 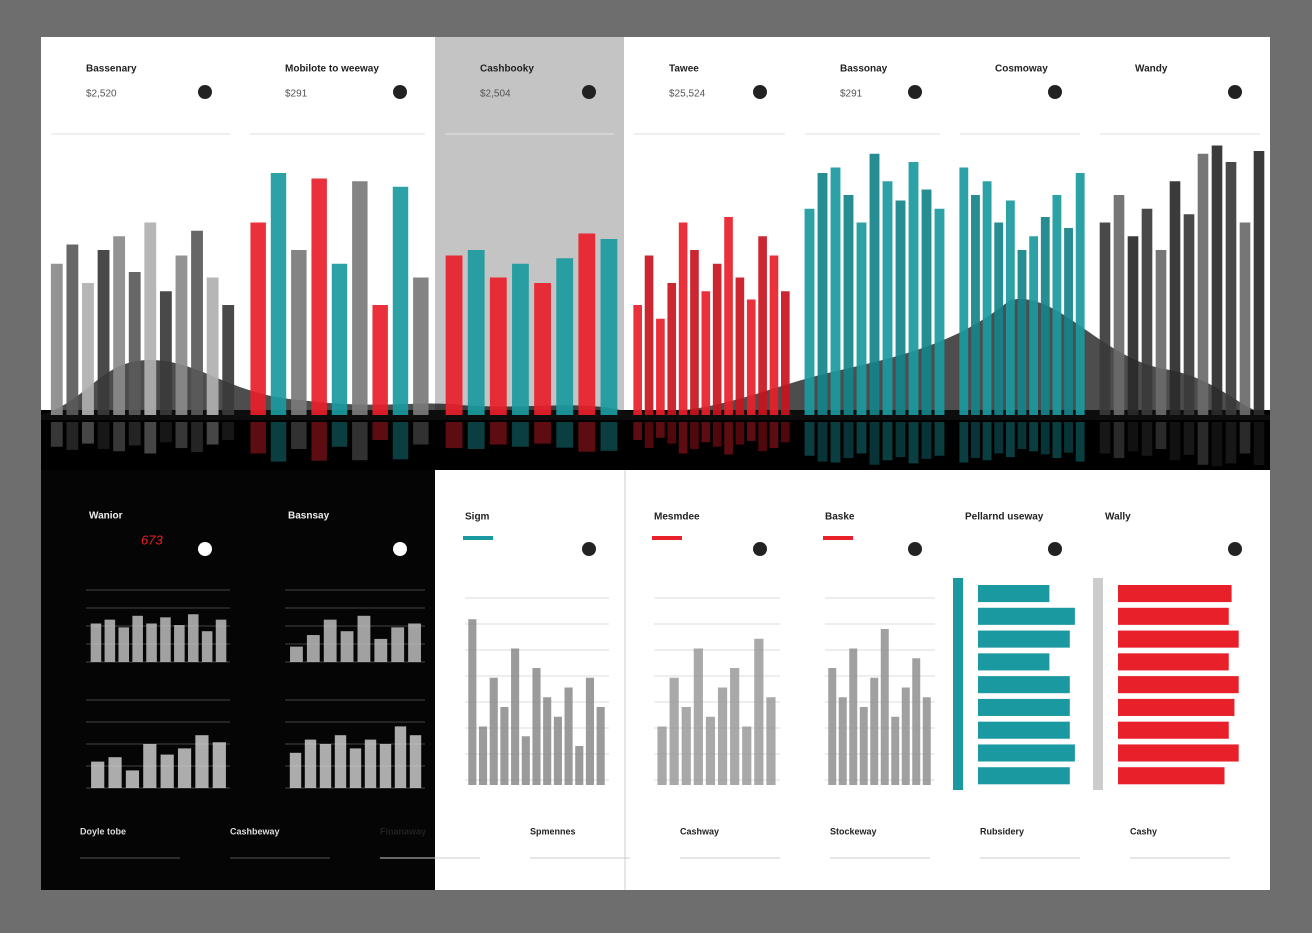 I want to click on panel-title: Pellarnd useway, so click(x=1004, y=517).